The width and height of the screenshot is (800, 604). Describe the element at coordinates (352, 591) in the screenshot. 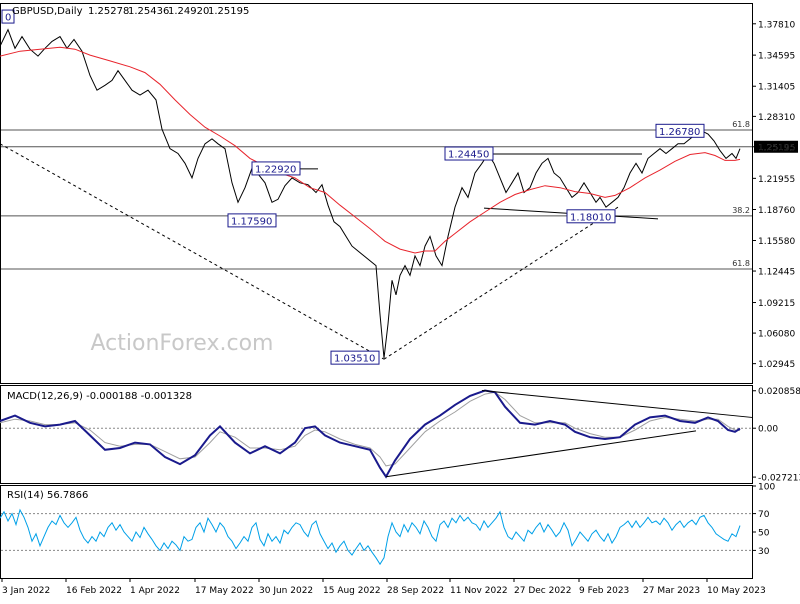

I see `date-tick-label: 15 Aug 2022` at that location.